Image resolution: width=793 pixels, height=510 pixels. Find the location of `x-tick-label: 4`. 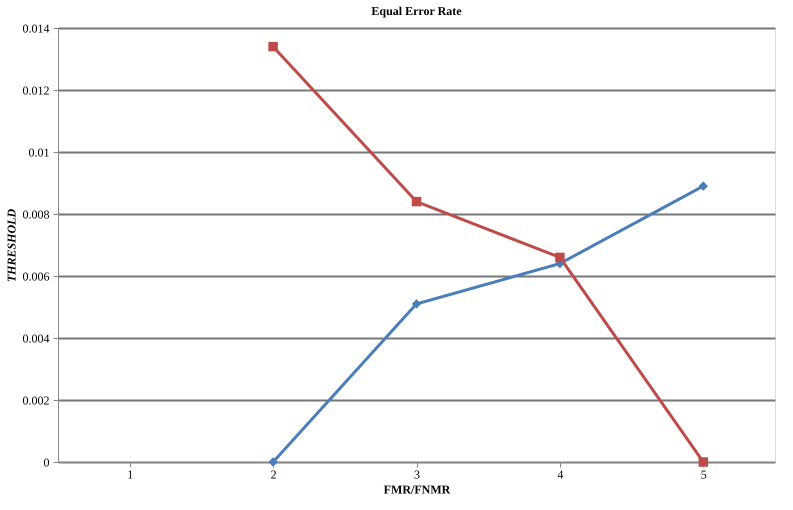

x-tick-label: 4 is located at coordinates (560, 475).